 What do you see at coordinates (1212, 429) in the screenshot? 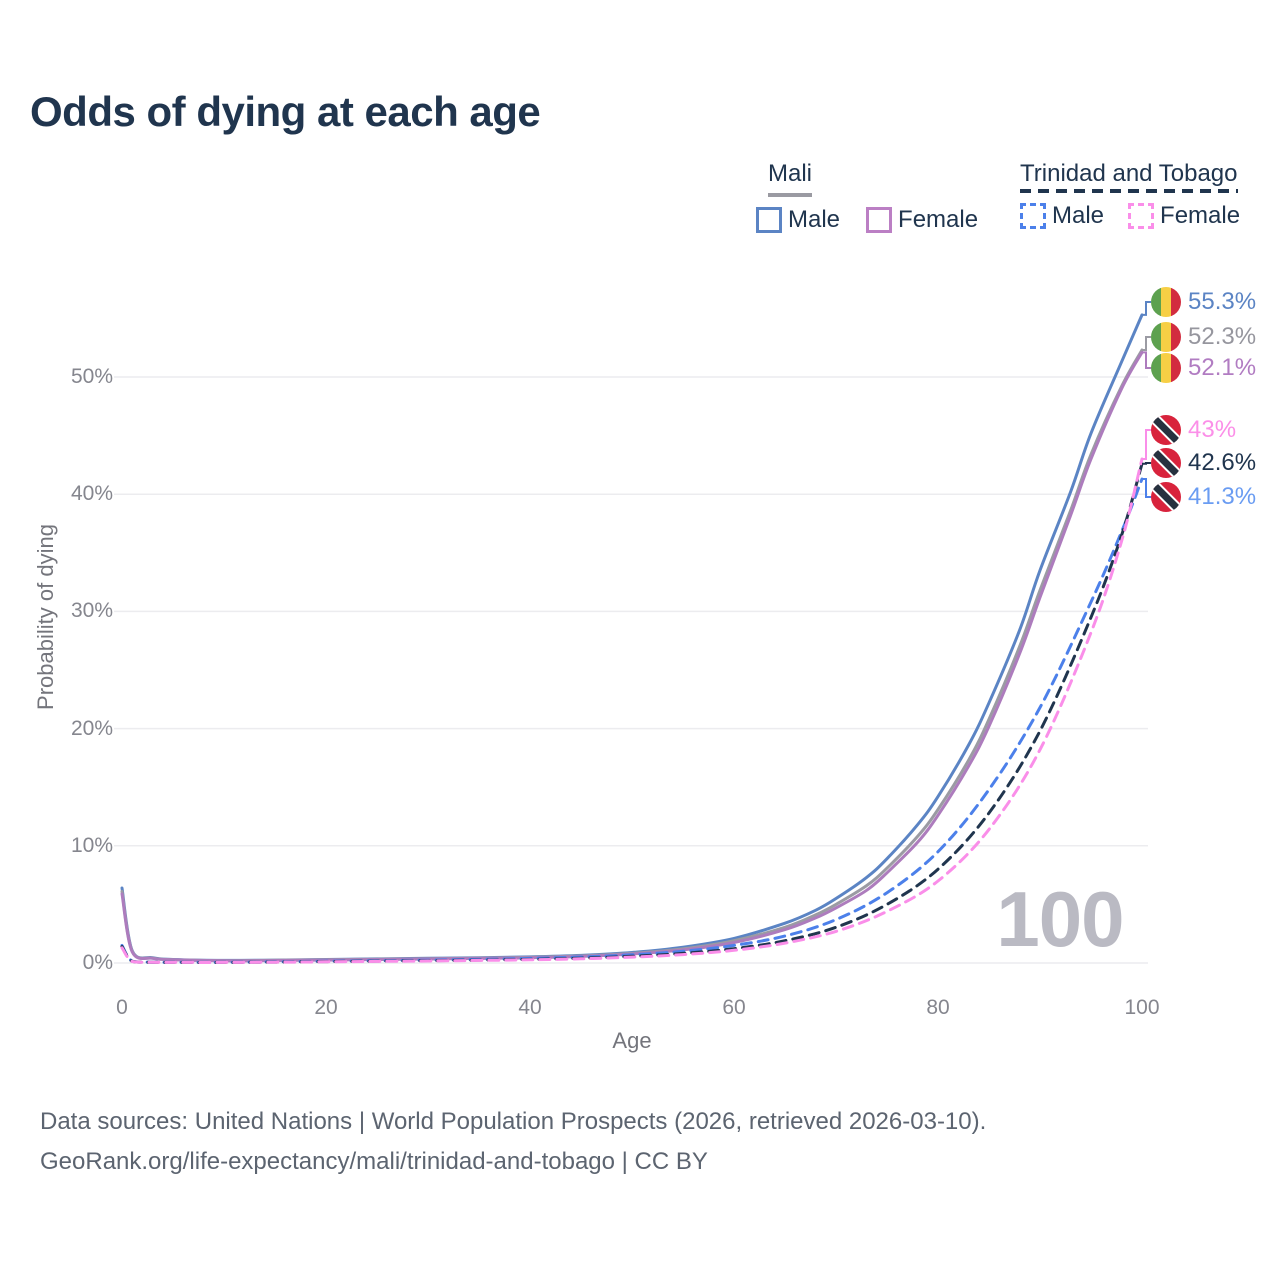
I see `end-label-value: 43%` at bounding box center [1212, 429].